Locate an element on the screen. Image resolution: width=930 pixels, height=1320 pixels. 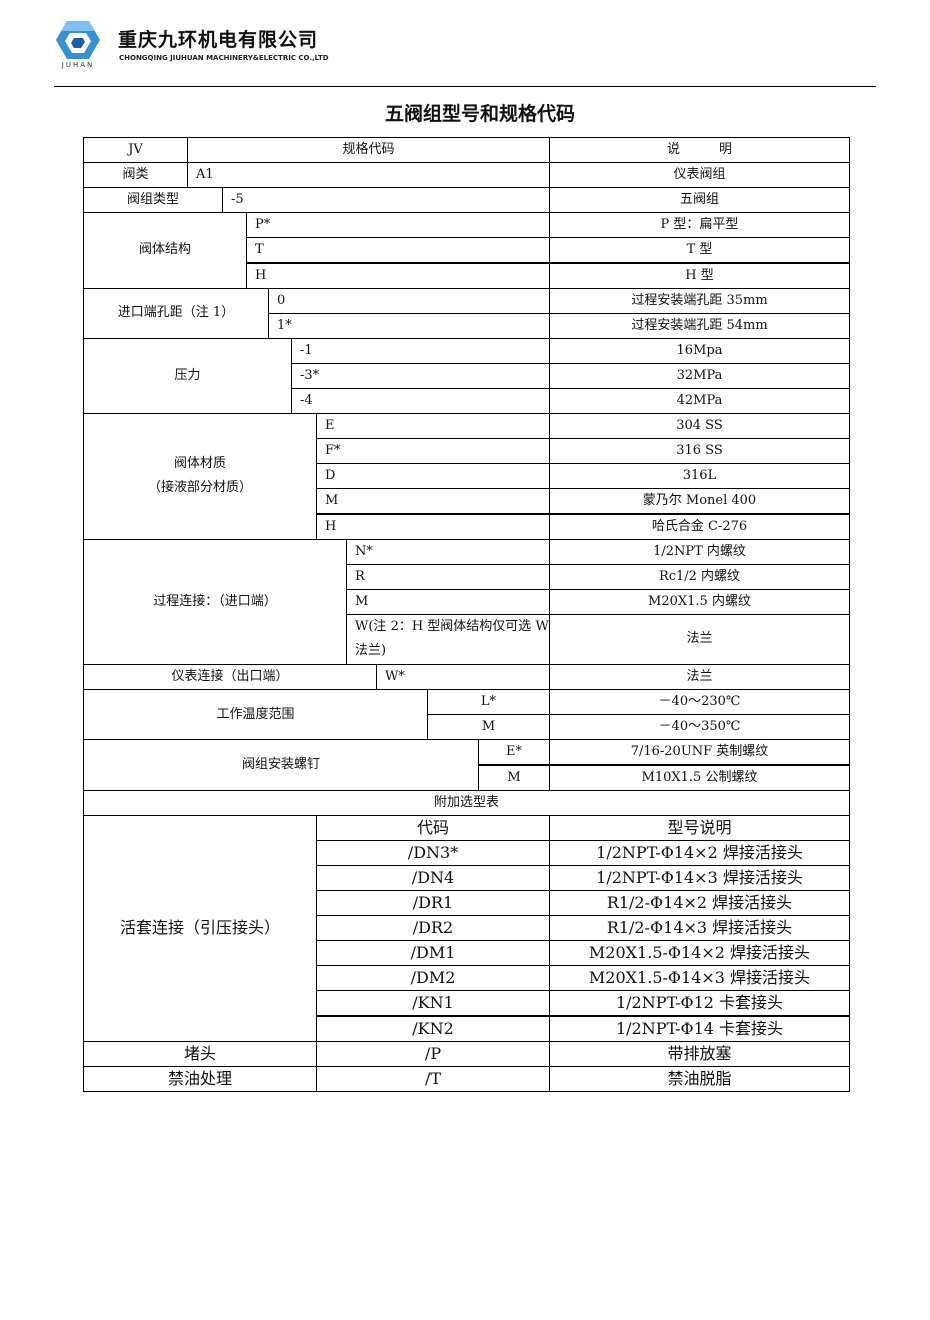
spec-desc-text: 法兰 is located at coordinates (699, 677).